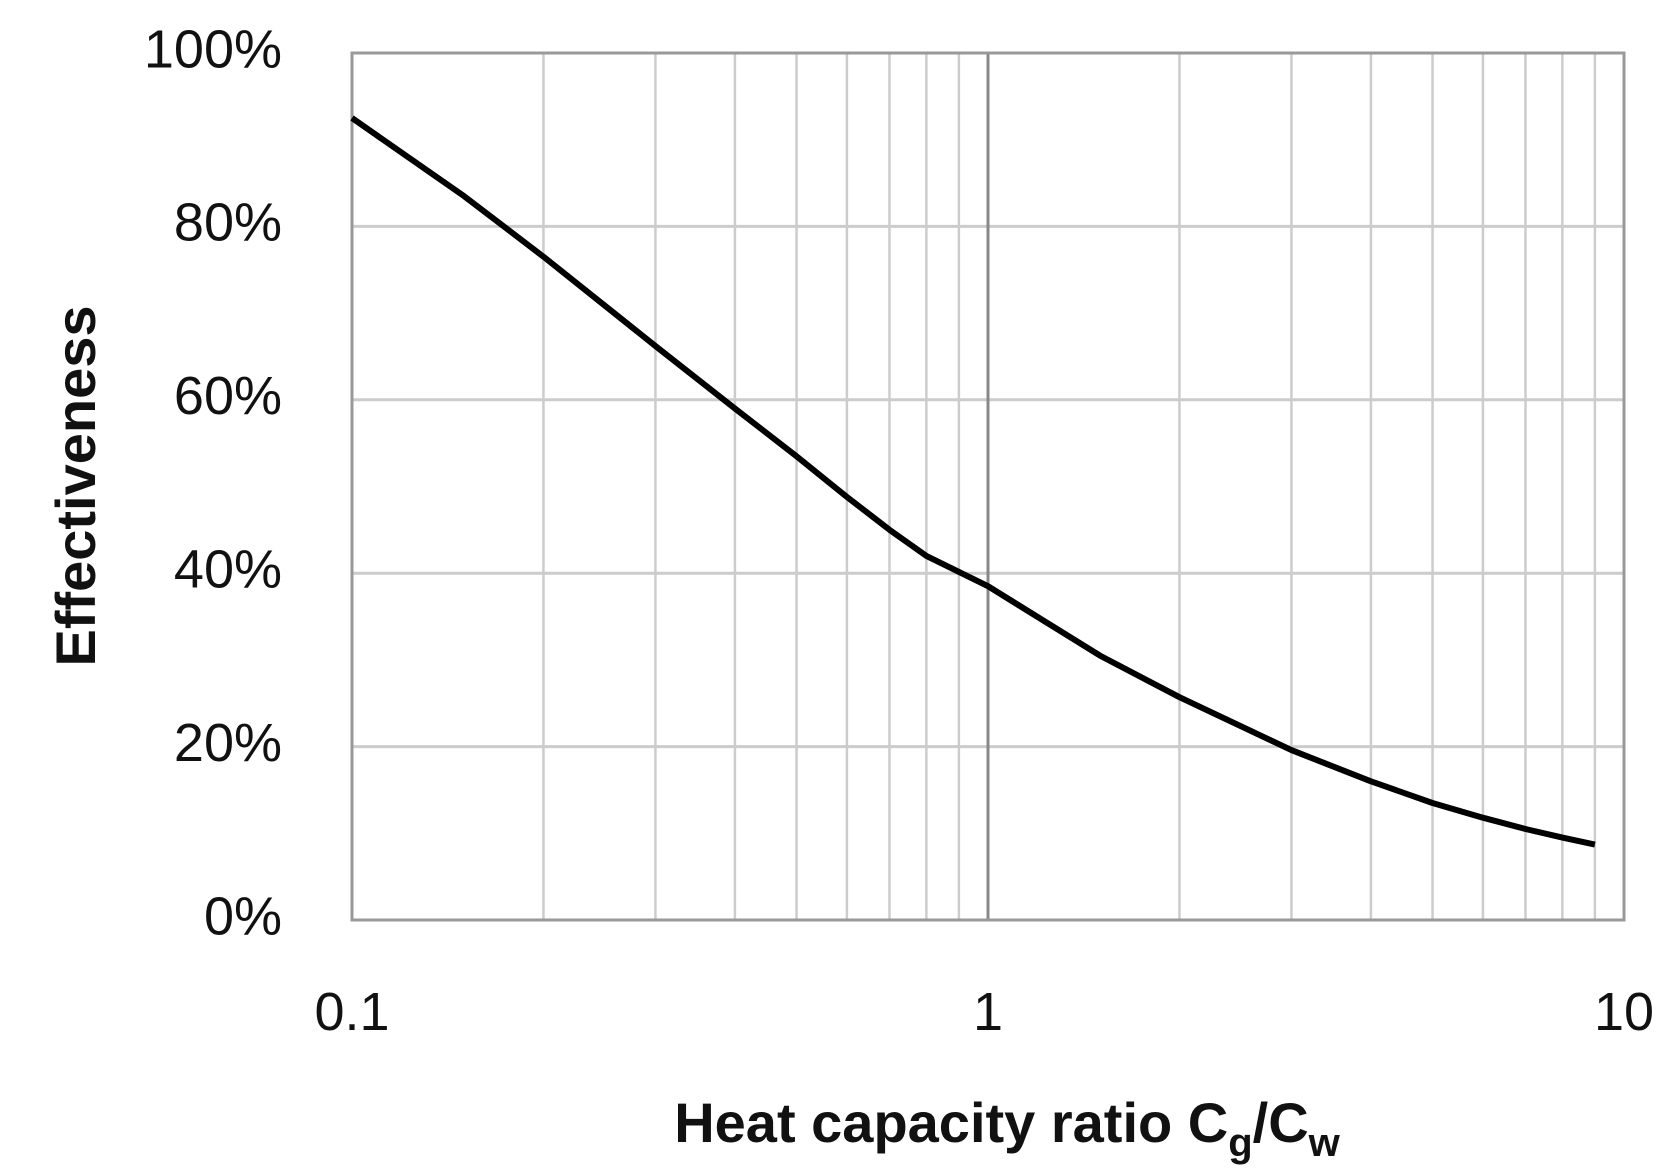 This screenshot has width=1677, height=1175. I want to click on y-axis-title: Effectiveness, so click(75, 485).